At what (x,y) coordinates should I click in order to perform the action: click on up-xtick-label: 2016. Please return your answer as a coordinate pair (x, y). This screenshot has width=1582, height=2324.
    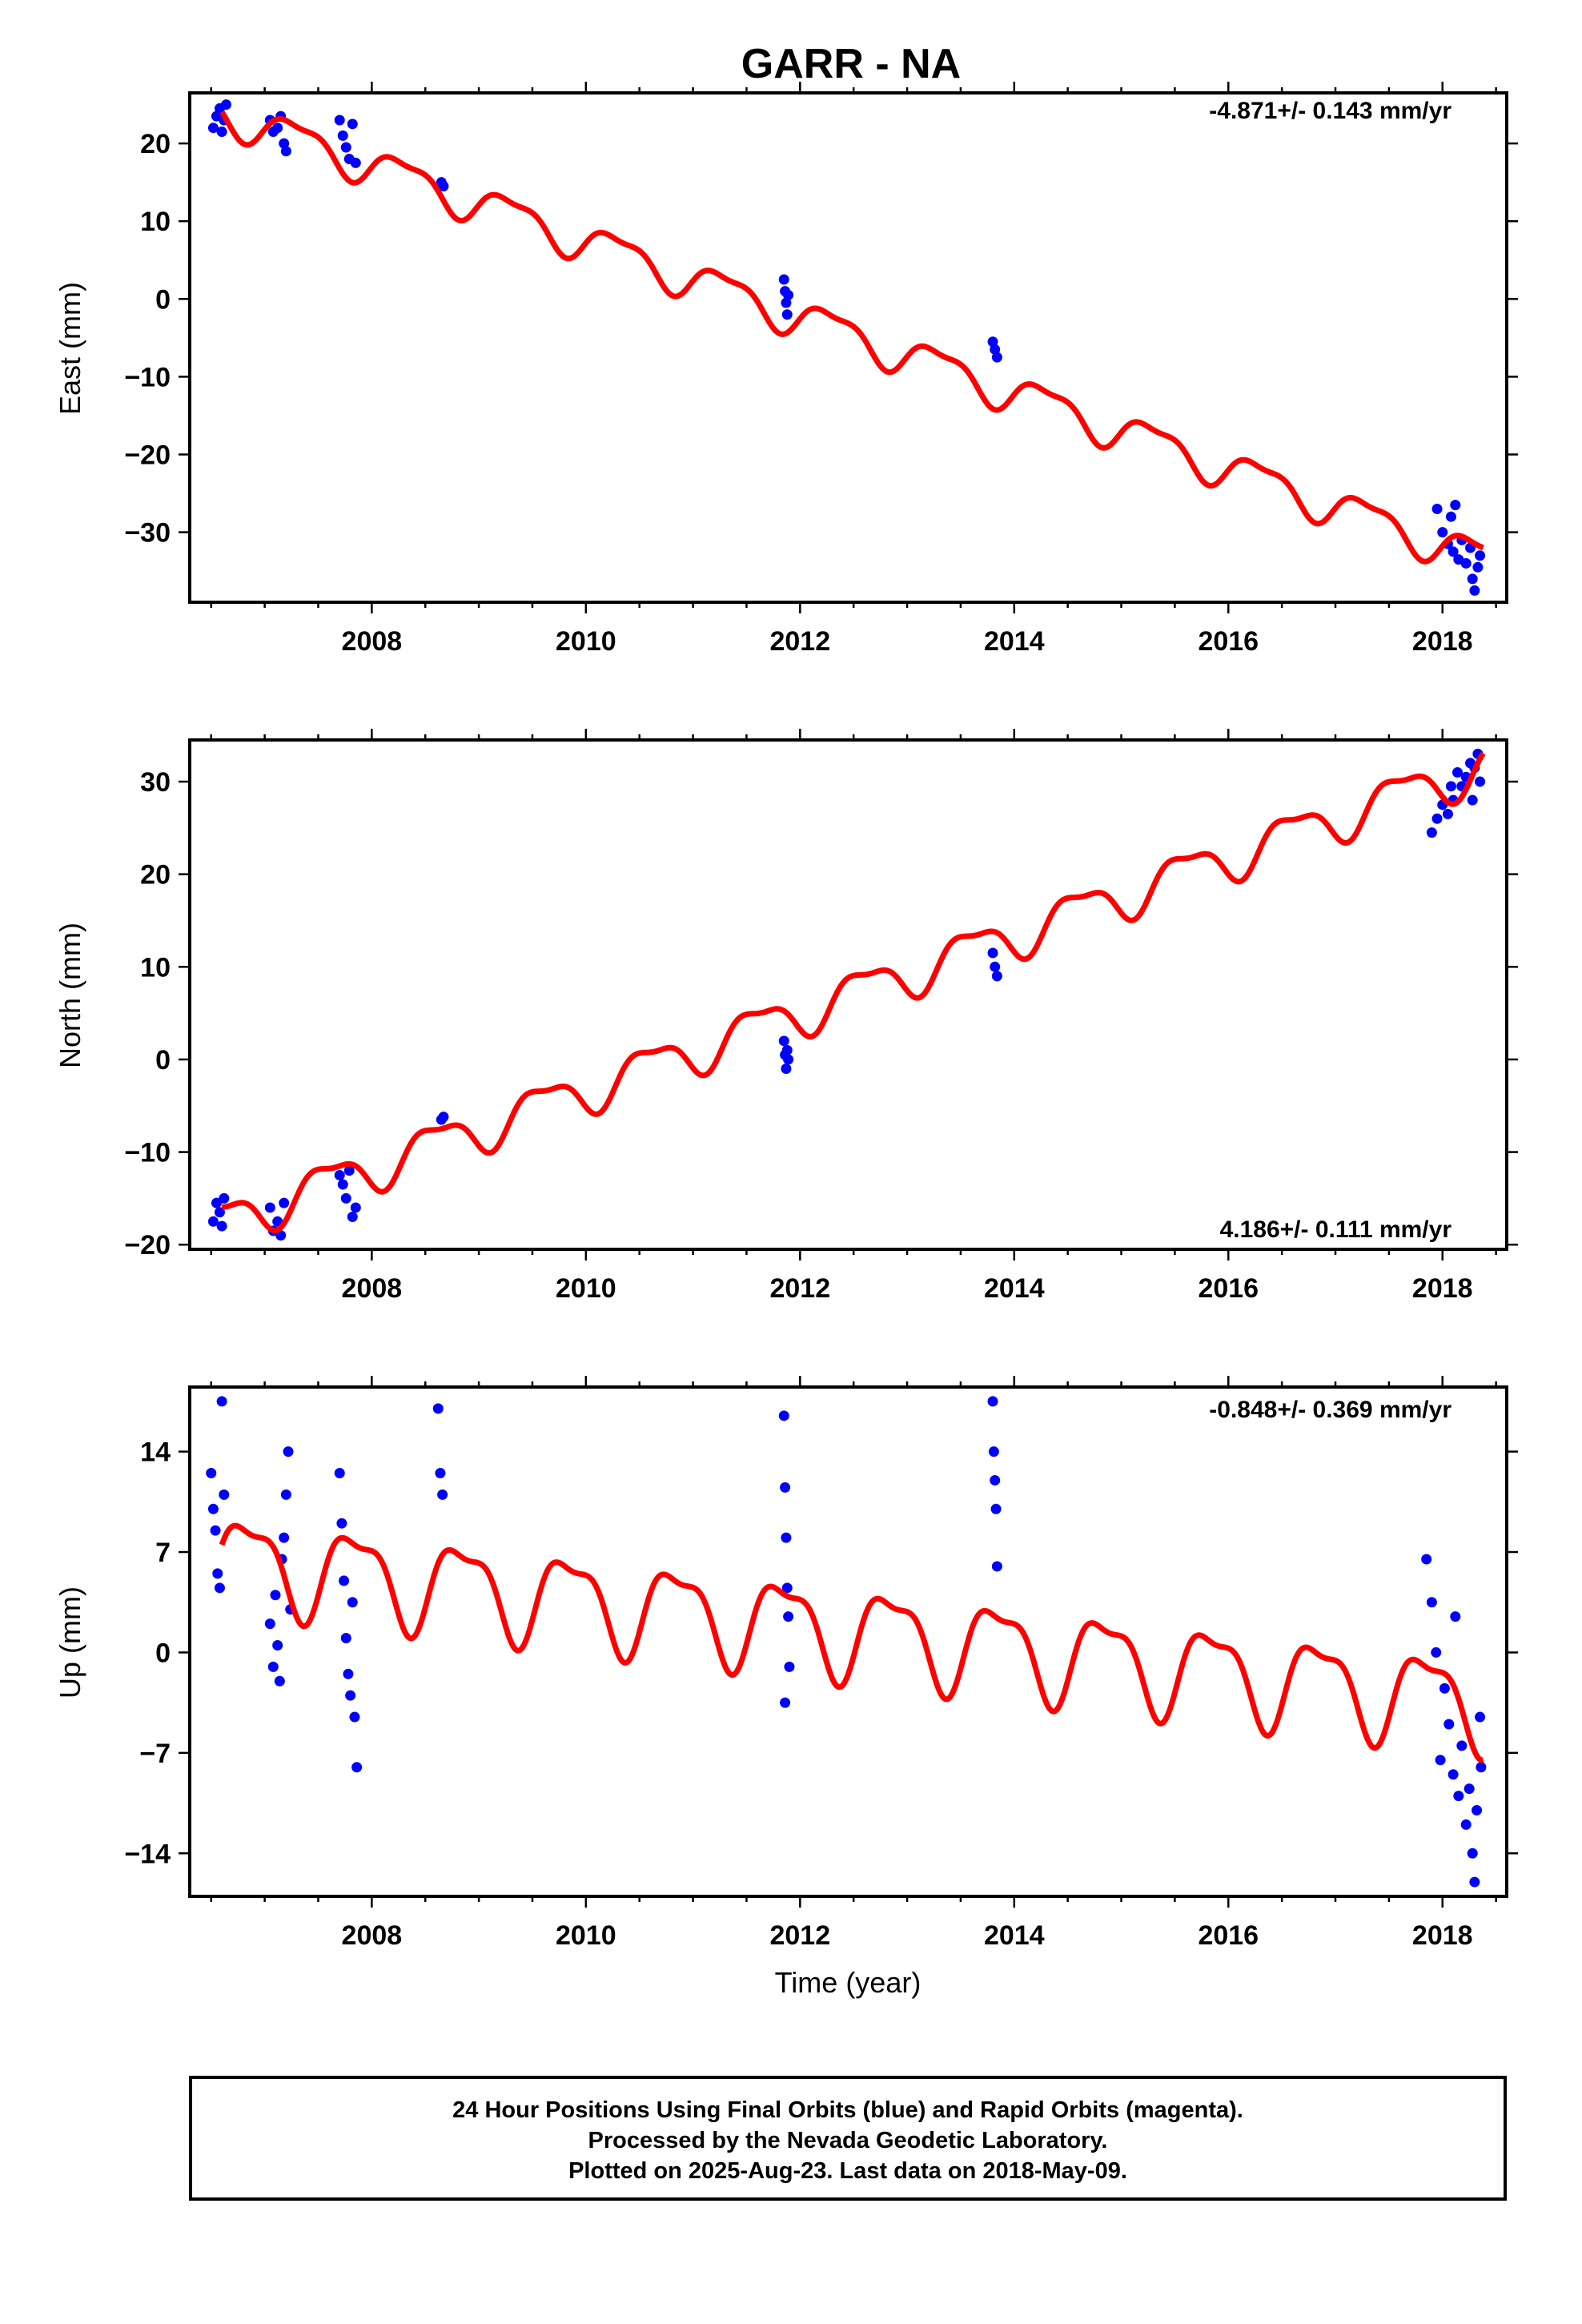
    Looking at the image, I should click on (1228, 1936).